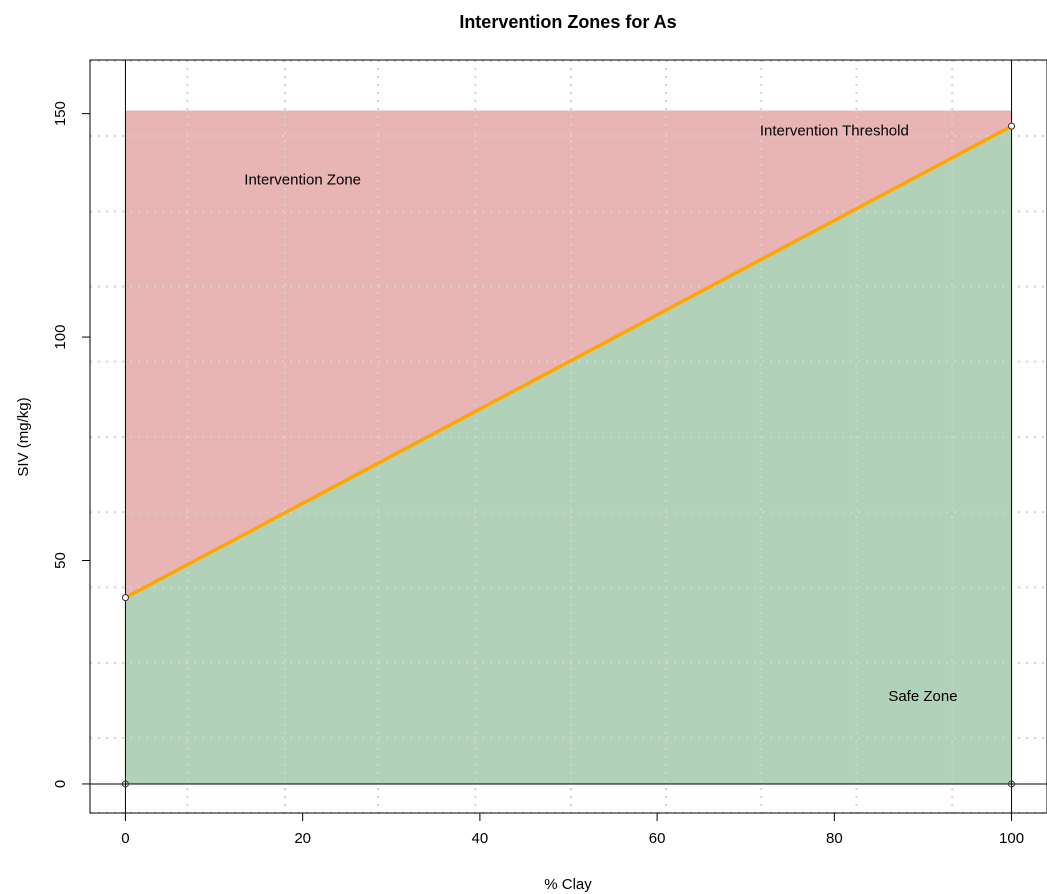  Describe the element at coordinates (60, 113) in the screenshot. I see `y-tick-label: 150` at that location.